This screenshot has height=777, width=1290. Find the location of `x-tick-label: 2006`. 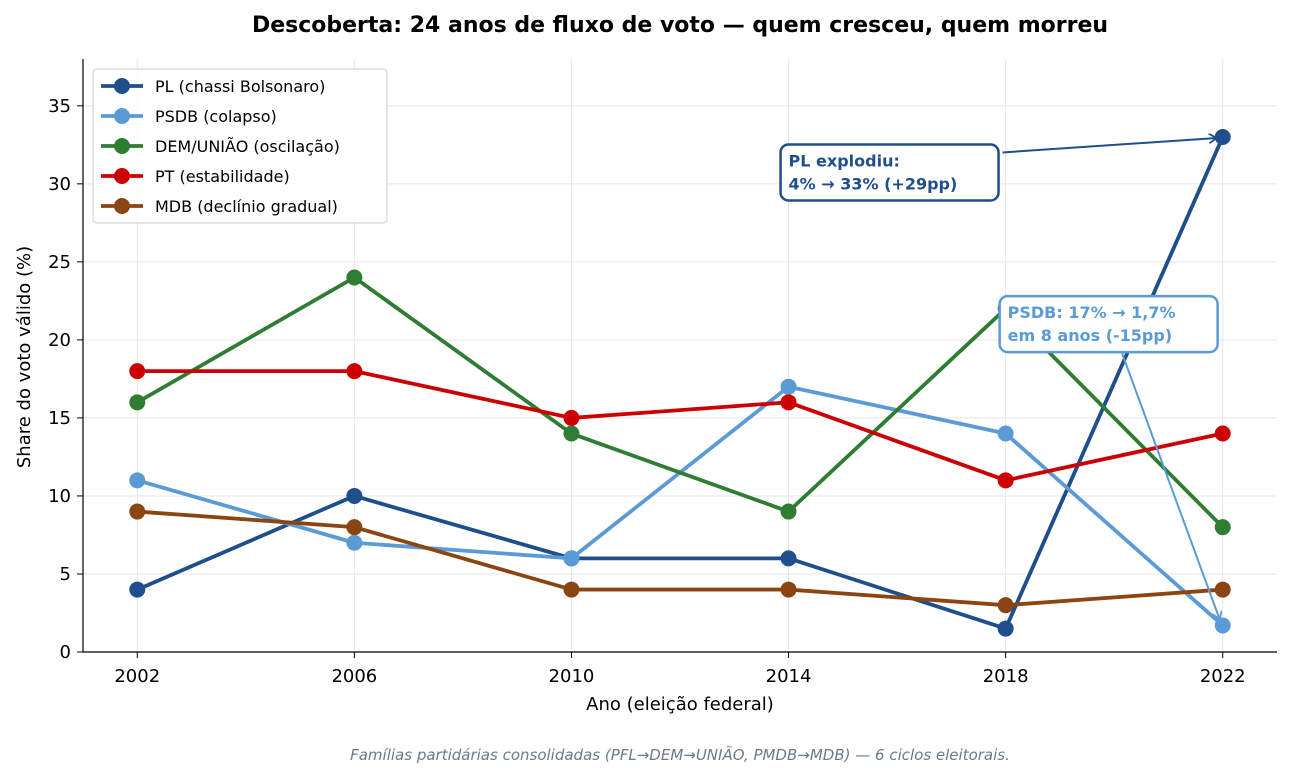

x-tick-label: 2006 is located at coordinates (354, 676).